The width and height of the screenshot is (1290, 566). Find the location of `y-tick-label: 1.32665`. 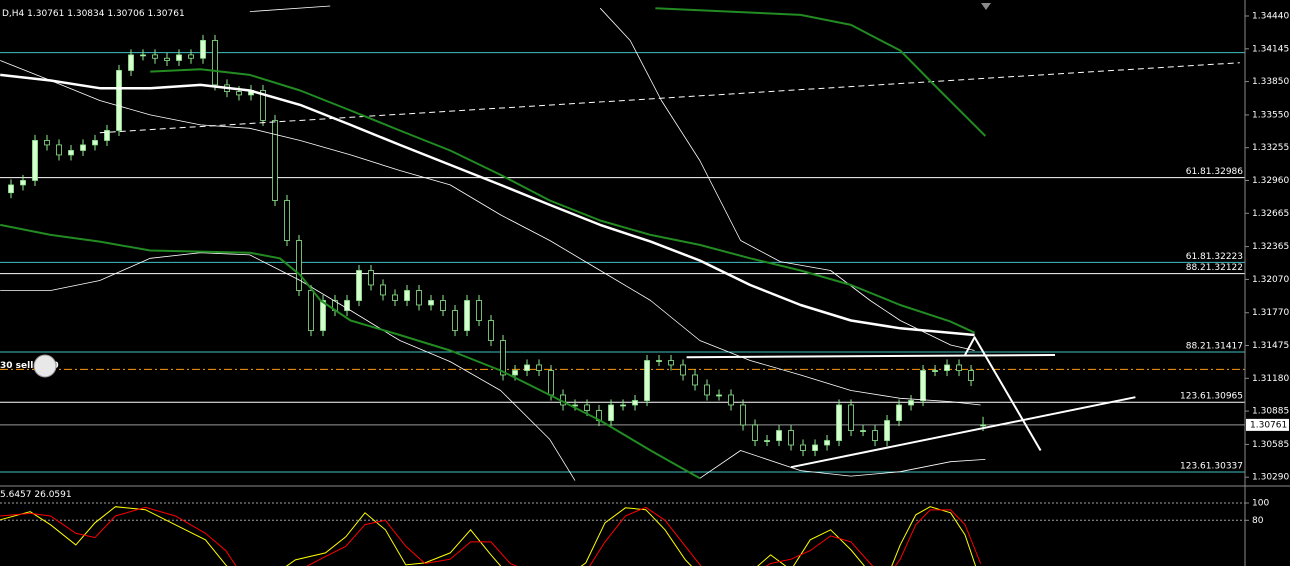

y-tick-label: 1.32665 is located at coordinates (1270, 214).